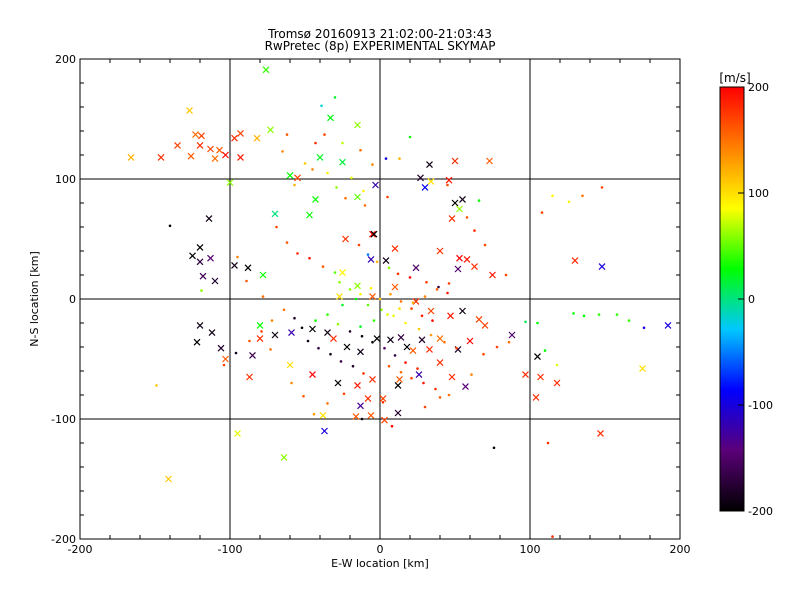 The image size is (800, 600). What do you see at coordinates (680, 549) in the screenshot?
I see `x-tick-label: 200` at bounding box center [680, 549].